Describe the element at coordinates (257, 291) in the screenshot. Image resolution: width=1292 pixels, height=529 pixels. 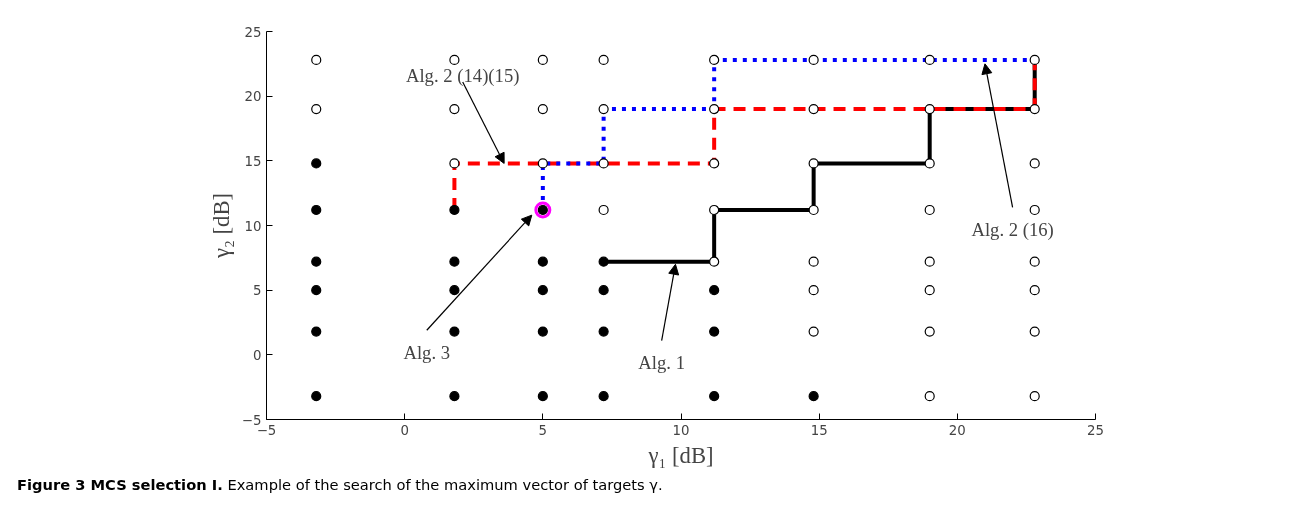
I see `y-tick-label: 5` at that location.